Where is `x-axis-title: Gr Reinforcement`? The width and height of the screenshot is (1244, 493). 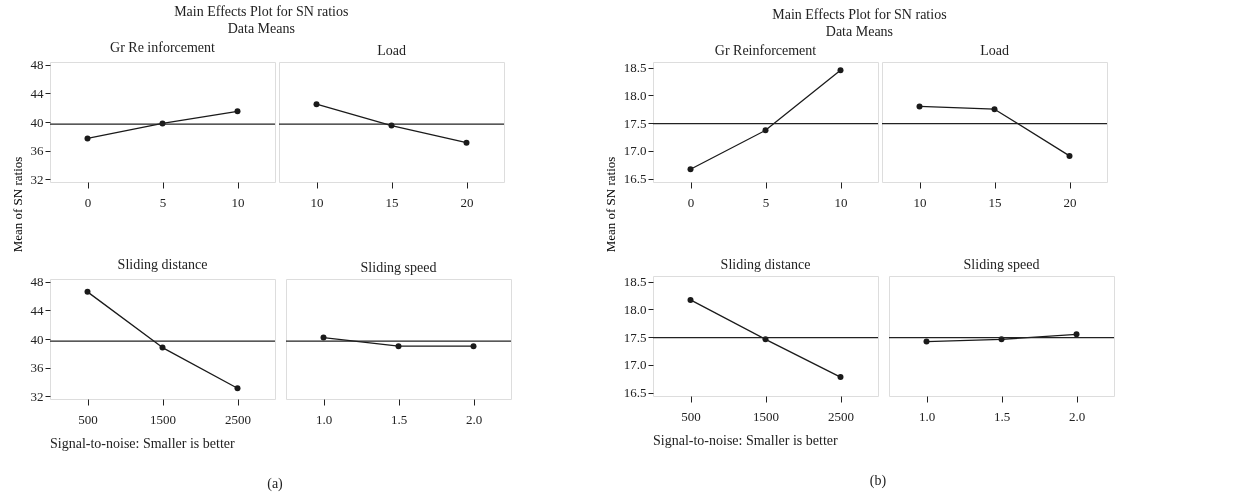 x-axis-title: Gr Reinforcement is located at coordinates (765, 50).